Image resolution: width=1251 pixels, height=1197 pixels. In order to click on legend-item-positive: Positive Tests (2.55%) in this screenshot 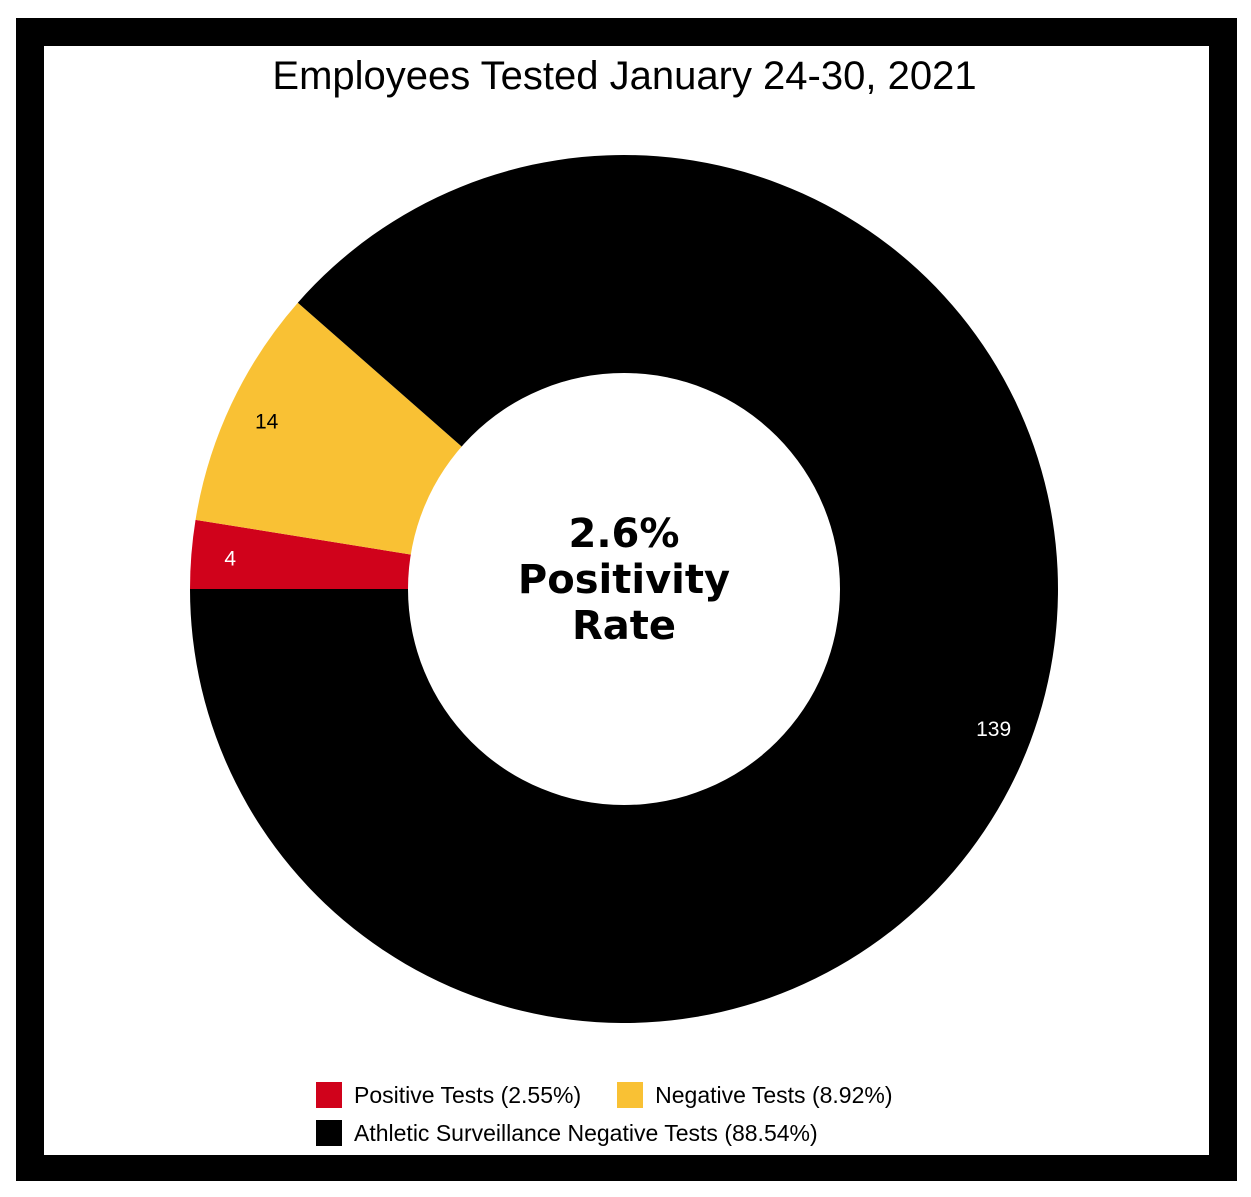, I will do `click(448, 1095)`.